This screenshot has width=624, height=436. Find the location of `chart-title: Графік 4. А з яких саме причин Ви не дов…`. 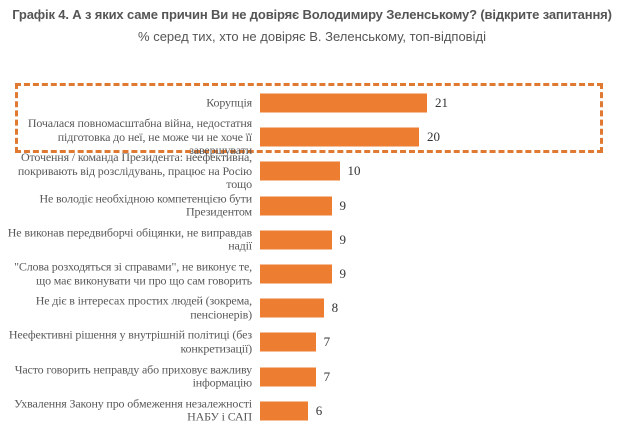

chart-title: Графік 4. А з яких саме причин Ви не дов… is located at coordinates (312, 14).